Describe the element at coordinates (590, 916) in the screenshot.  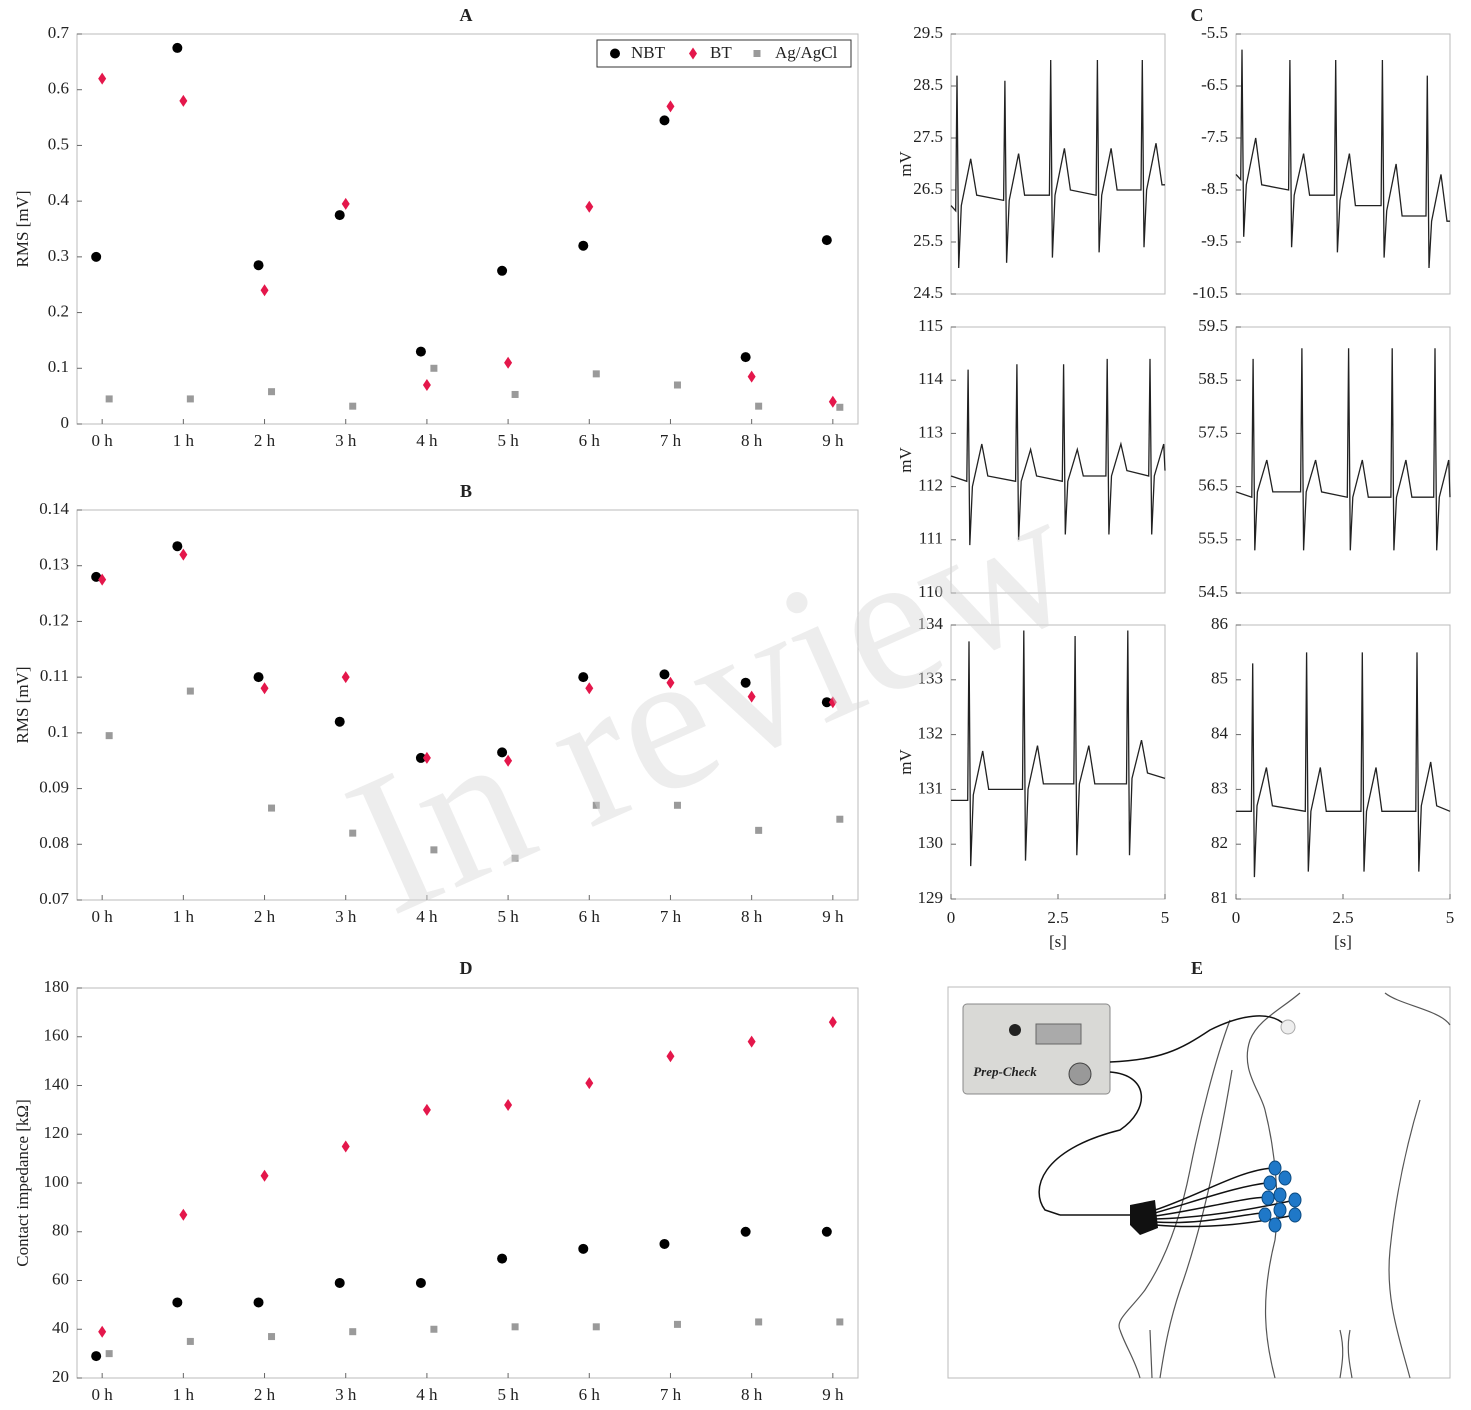
I see `x-tick-label: 6 h` at that location.